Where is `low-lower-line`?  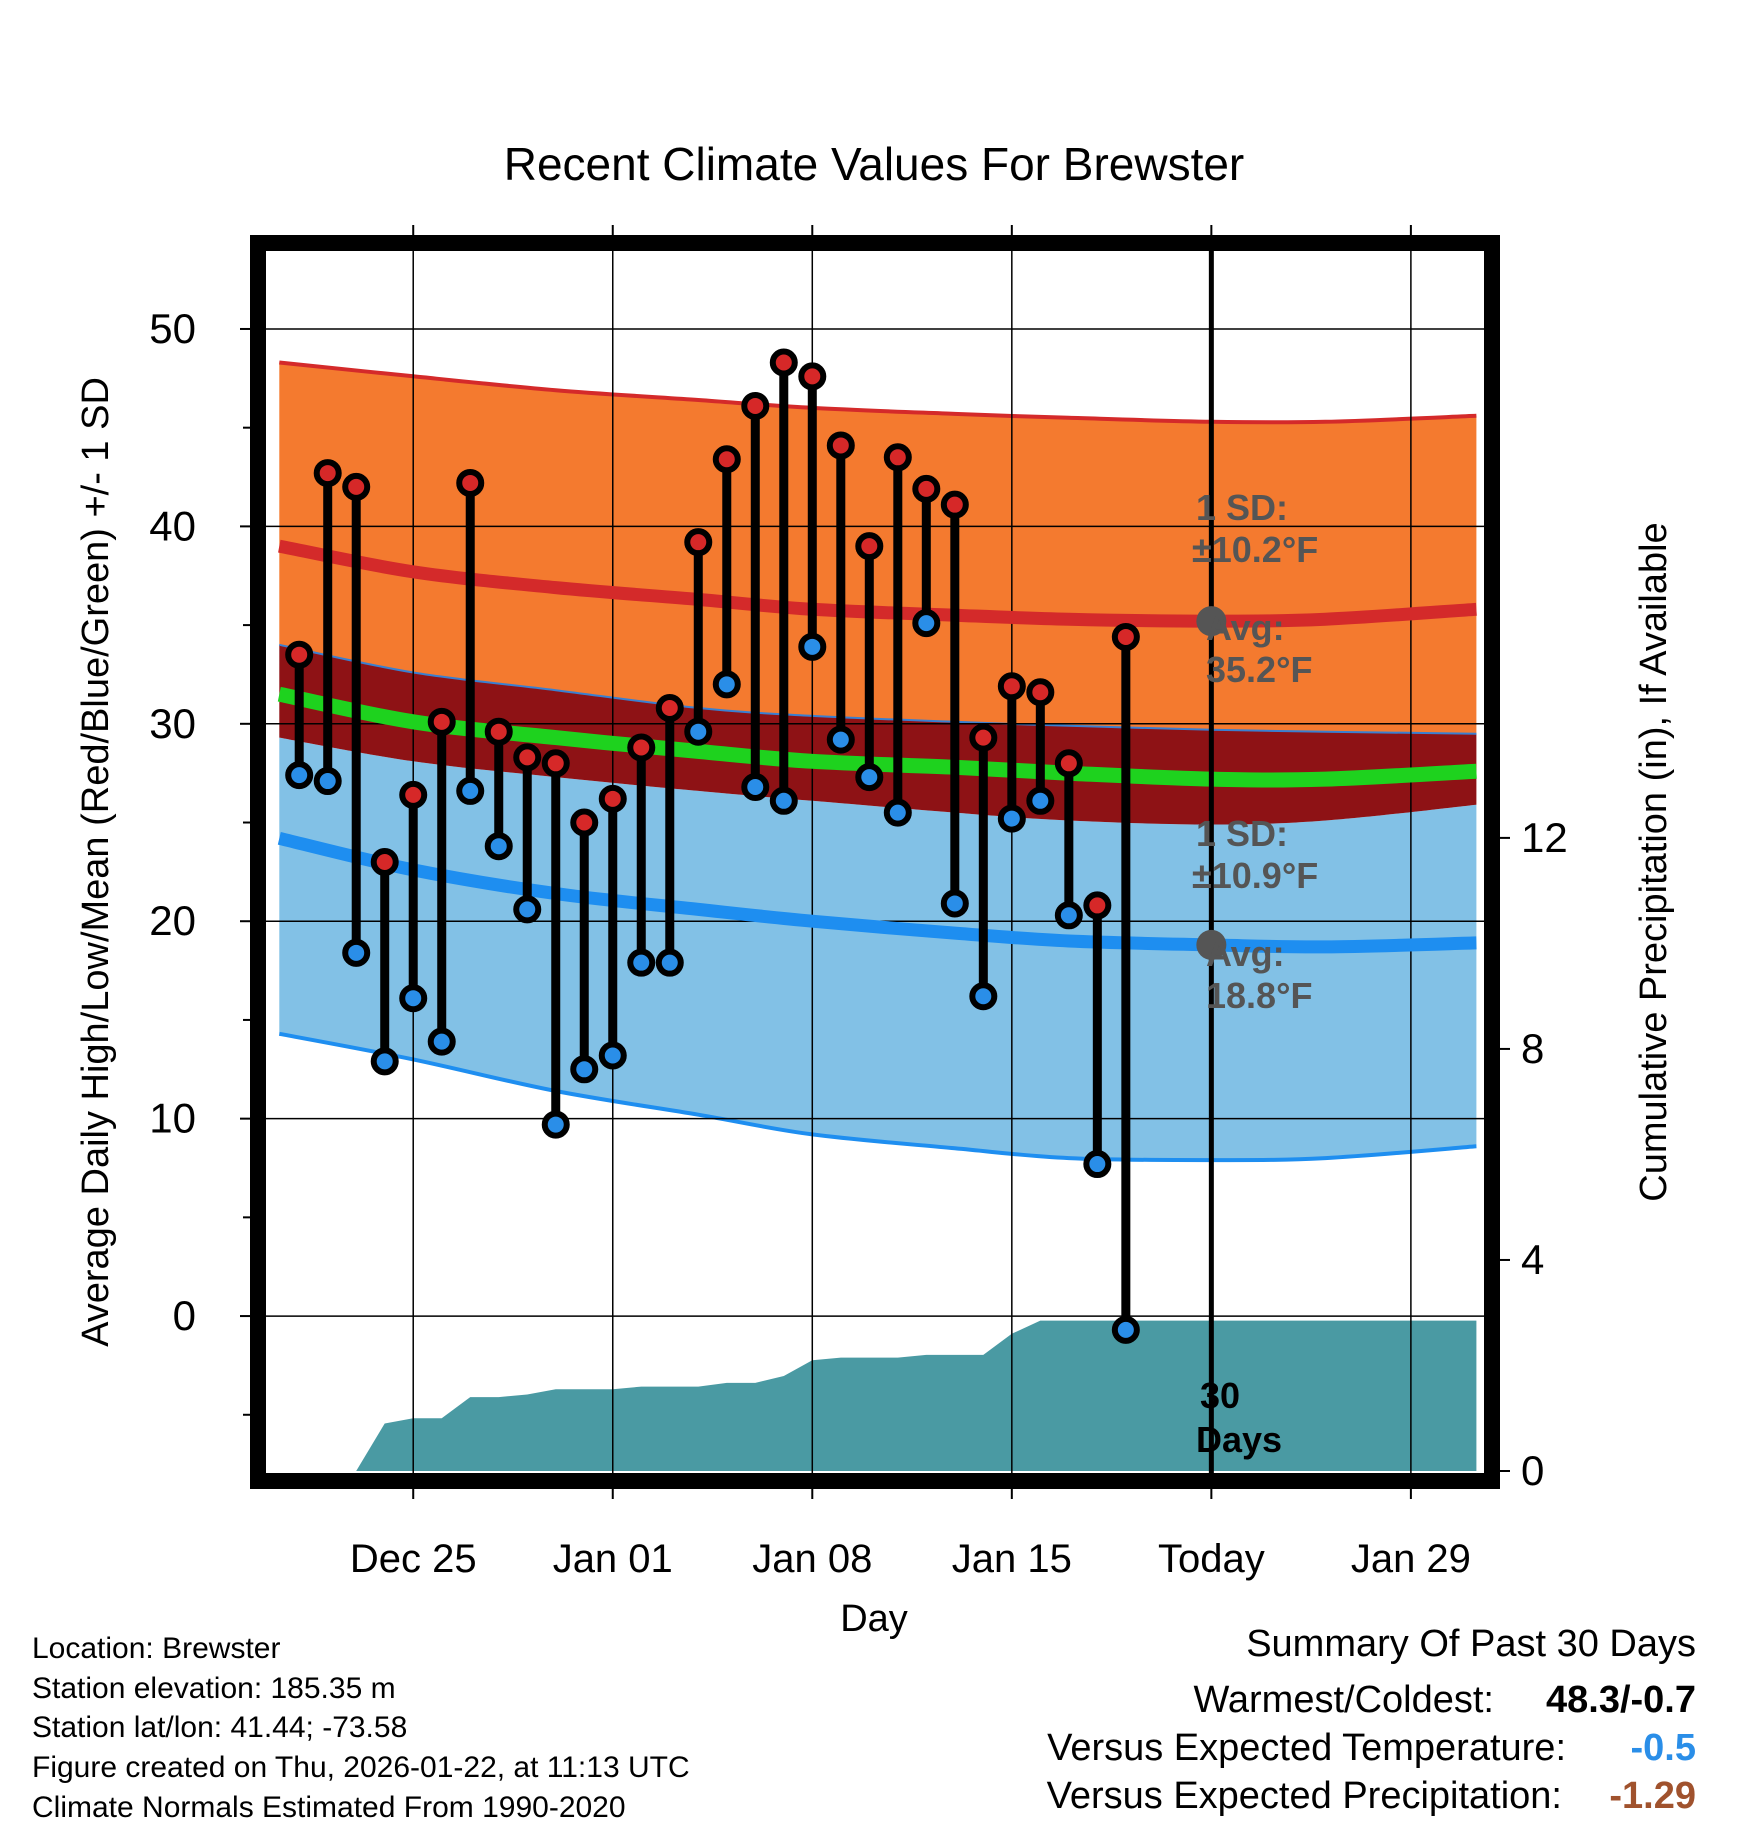 low-lower-line is located at coordinates (877, 1097).